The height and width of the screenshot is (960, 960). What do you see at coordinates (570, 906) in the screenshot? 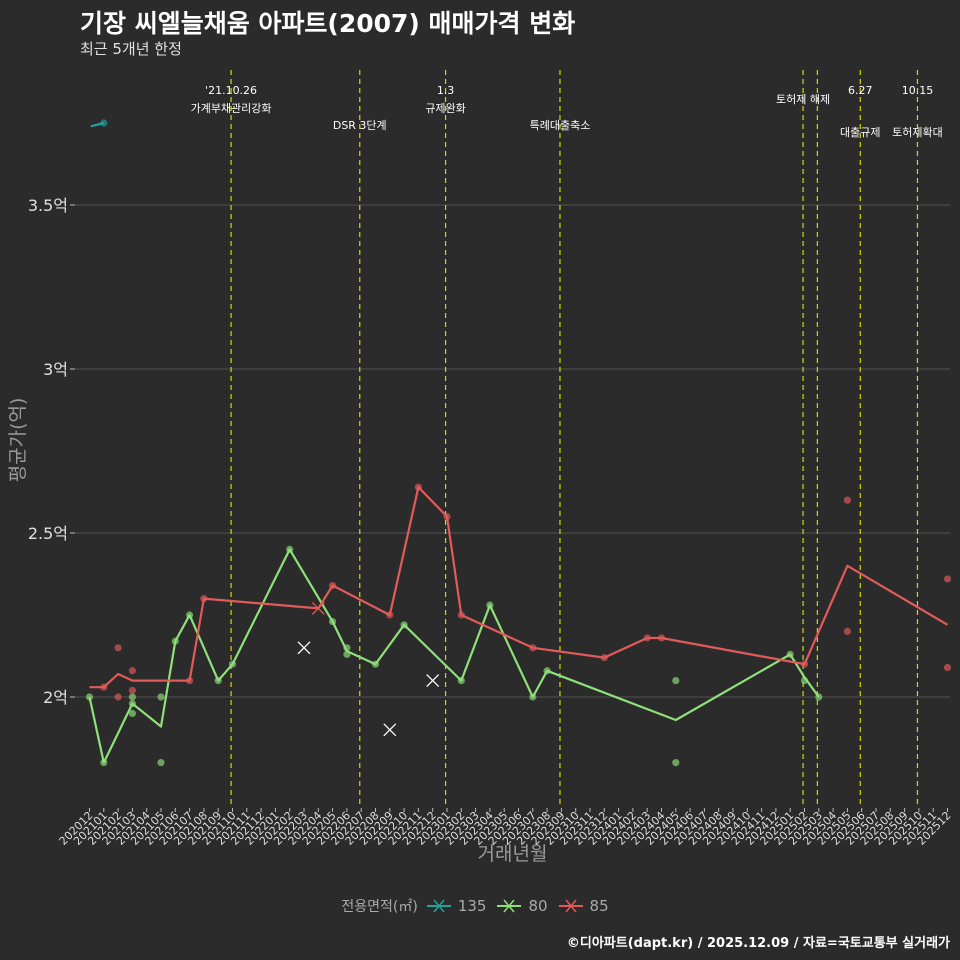
I see `legend-key-85-icon` at bounding box center [570, 906].